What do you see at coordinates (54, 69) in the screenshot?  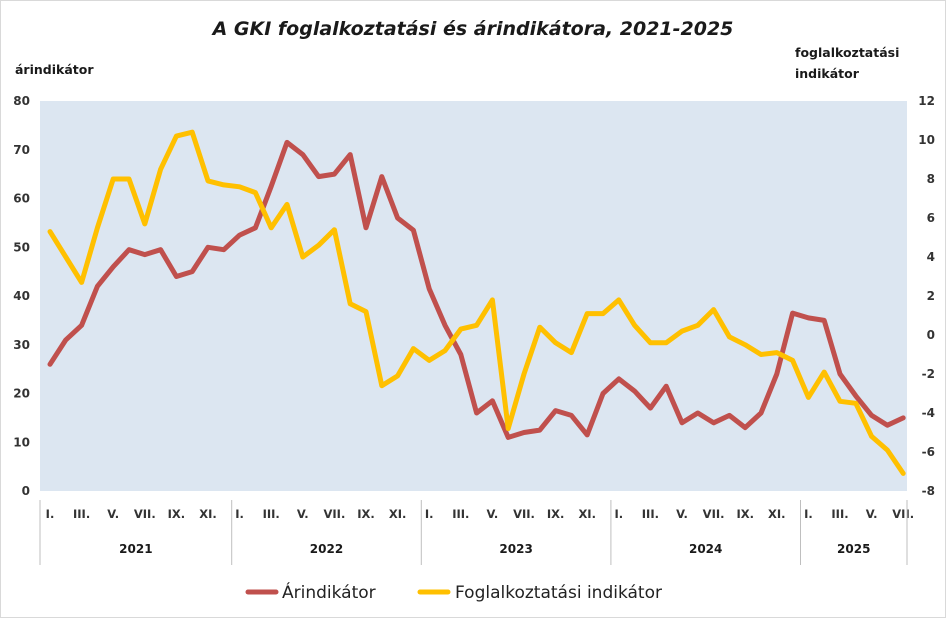 I see `left-axis-title: árindikátor` at bounding box center [54, 69].